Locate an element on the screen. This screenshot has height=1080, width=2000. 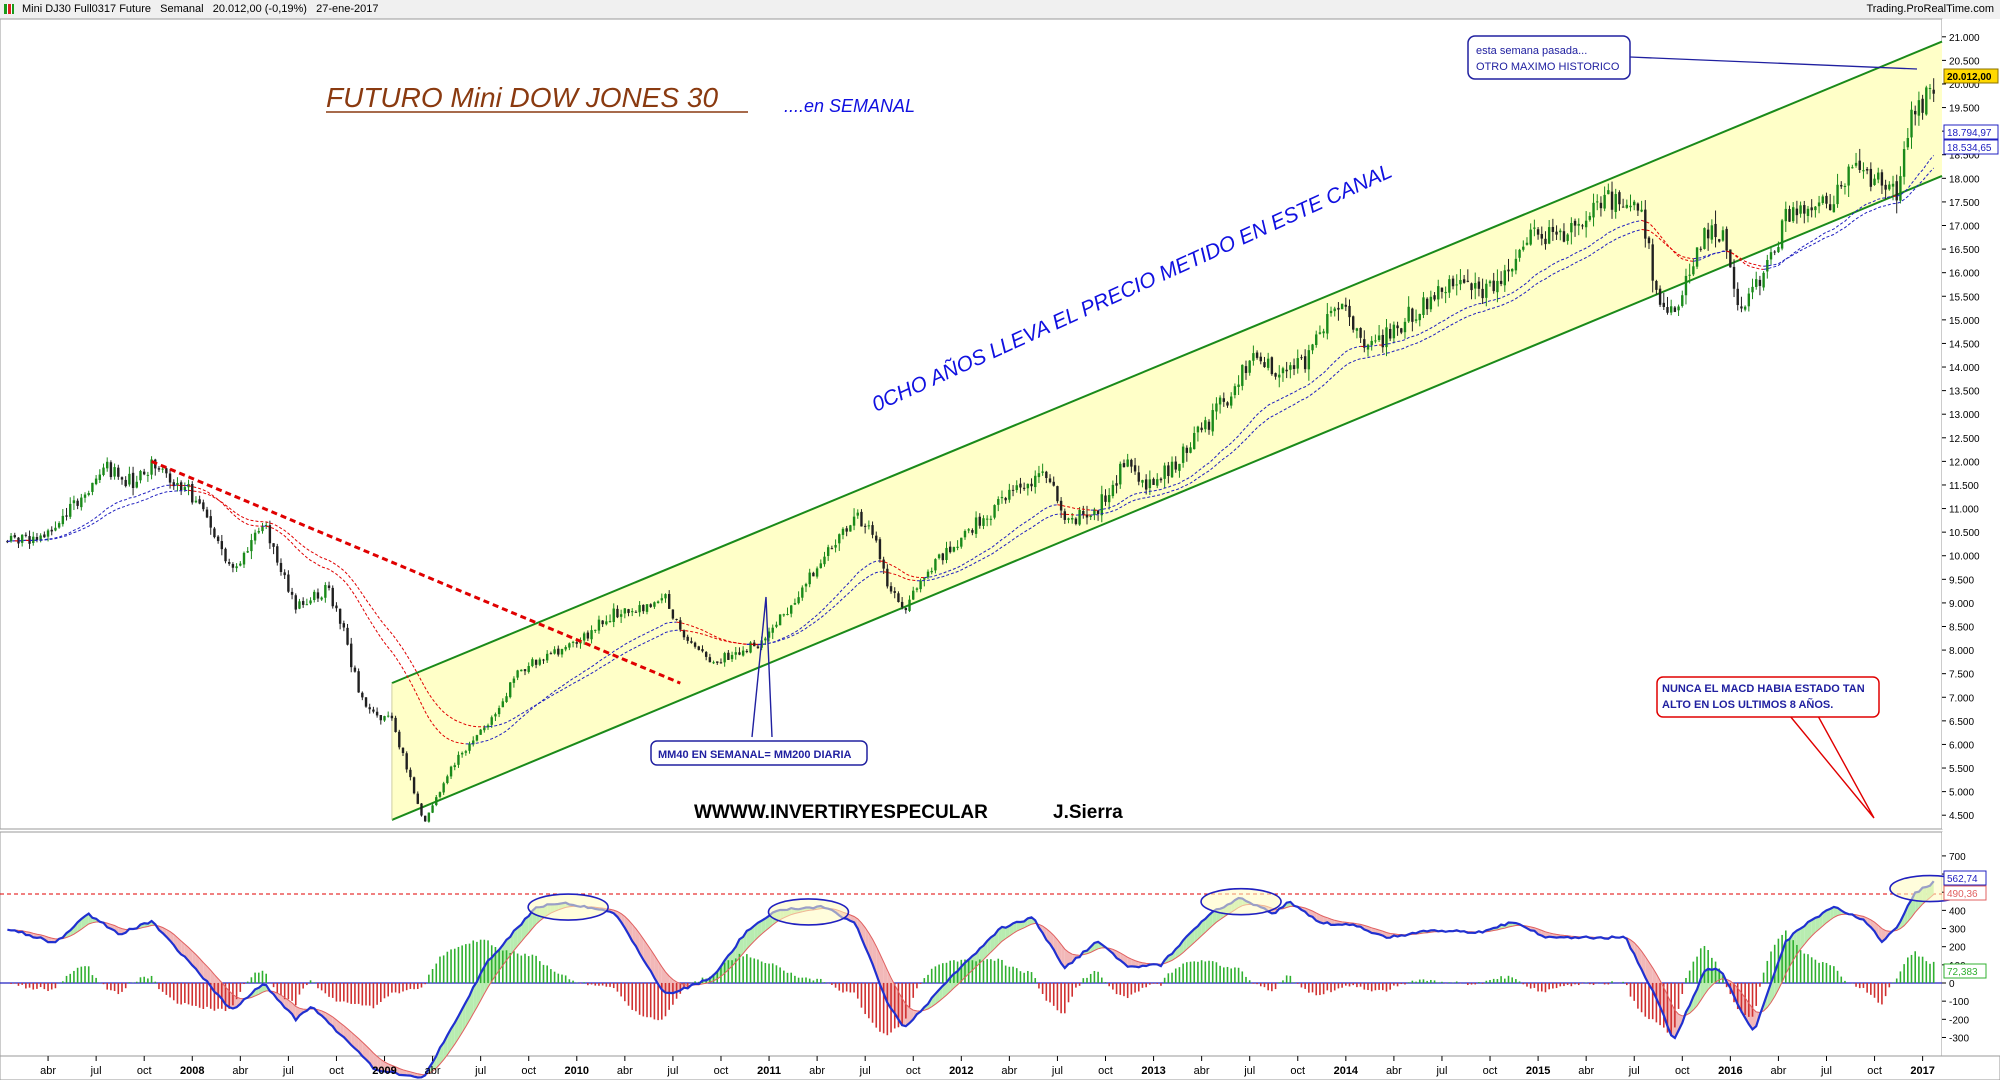
legend-mm40: MM (Exponencial 40) is located at coordinates (378, 27).